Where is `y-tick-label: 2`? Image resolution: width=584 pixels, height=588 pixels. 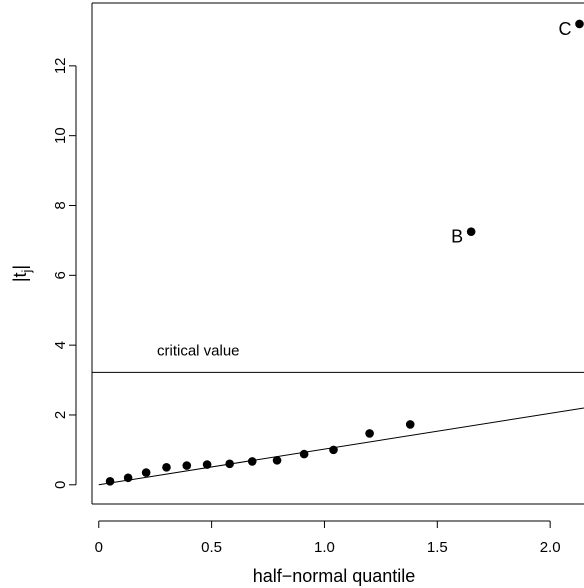
y-tick-label: 2 is located at coordinates (60, 415).